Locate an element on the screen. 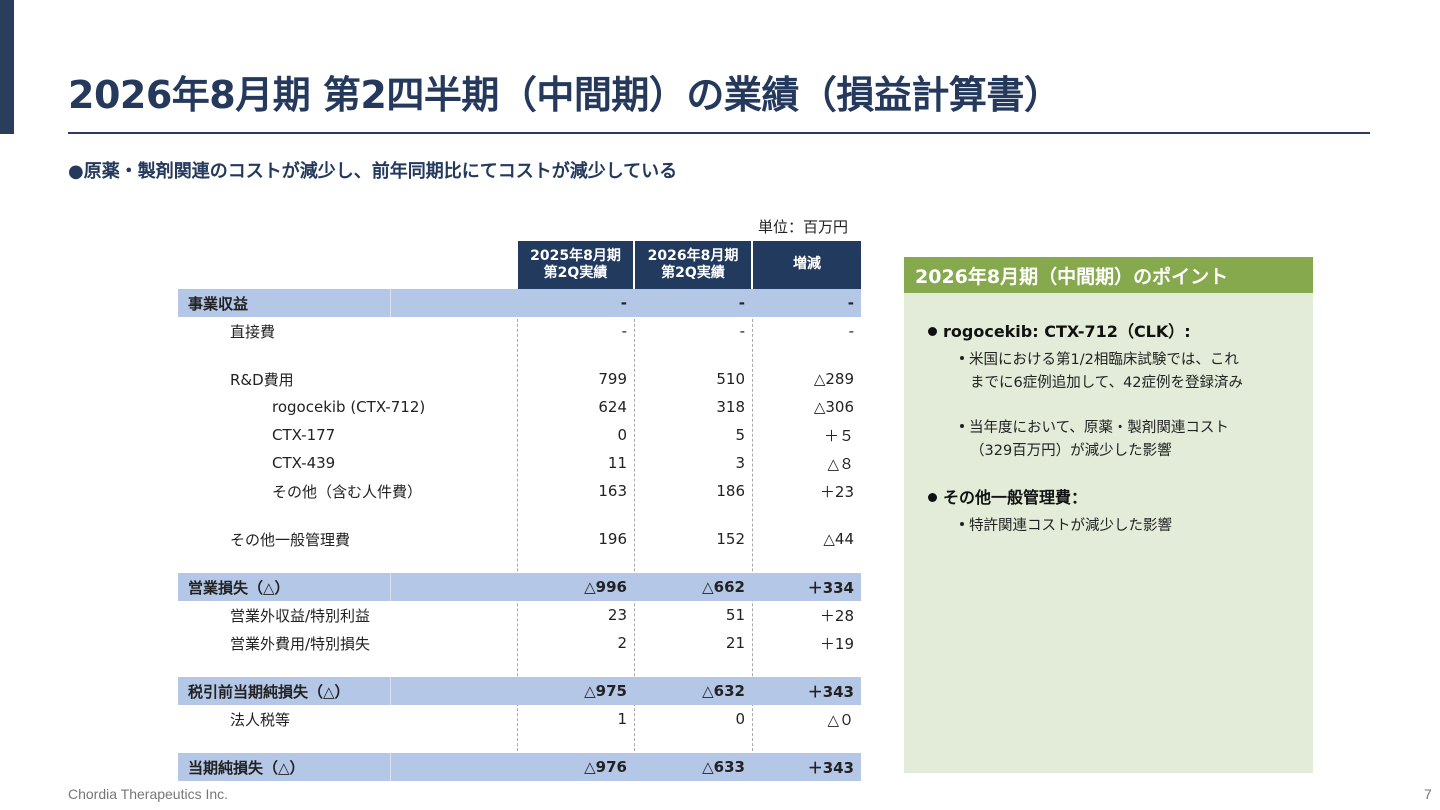 The height and width of the screenshot is (810, 1440). cell-value: △975 is located at coordinates (605, 691).